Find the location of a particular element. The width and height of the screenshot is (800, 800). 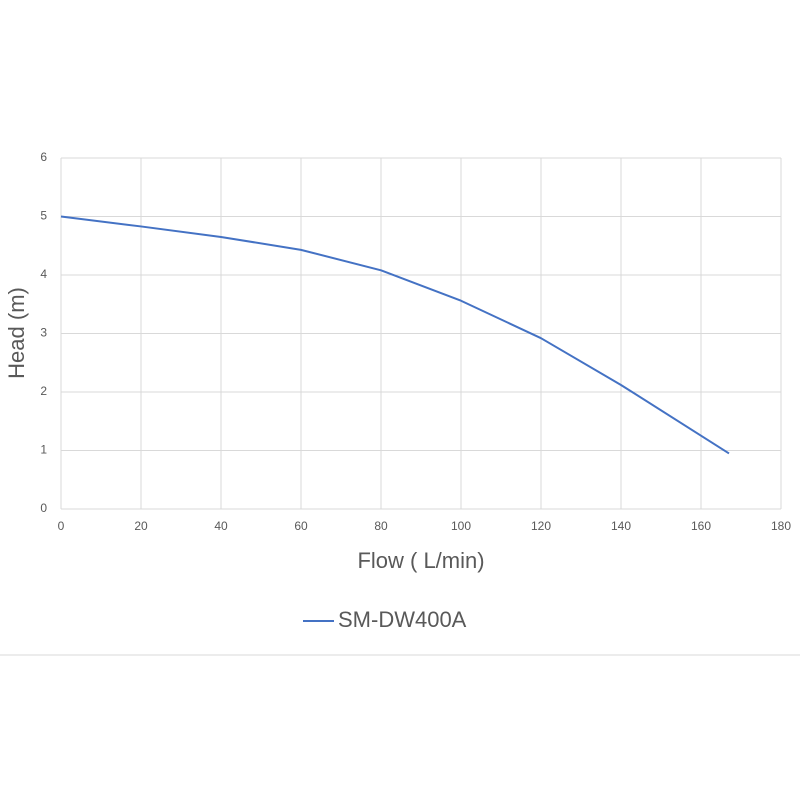

x-tick-label: 80 is located at coordinates (381, 526).